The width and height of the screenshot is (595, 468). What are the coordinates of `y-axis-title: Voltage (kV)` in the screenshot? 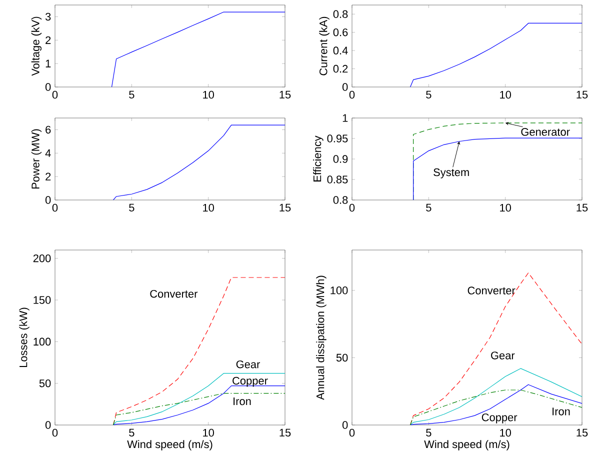 It's located at (36, 46).